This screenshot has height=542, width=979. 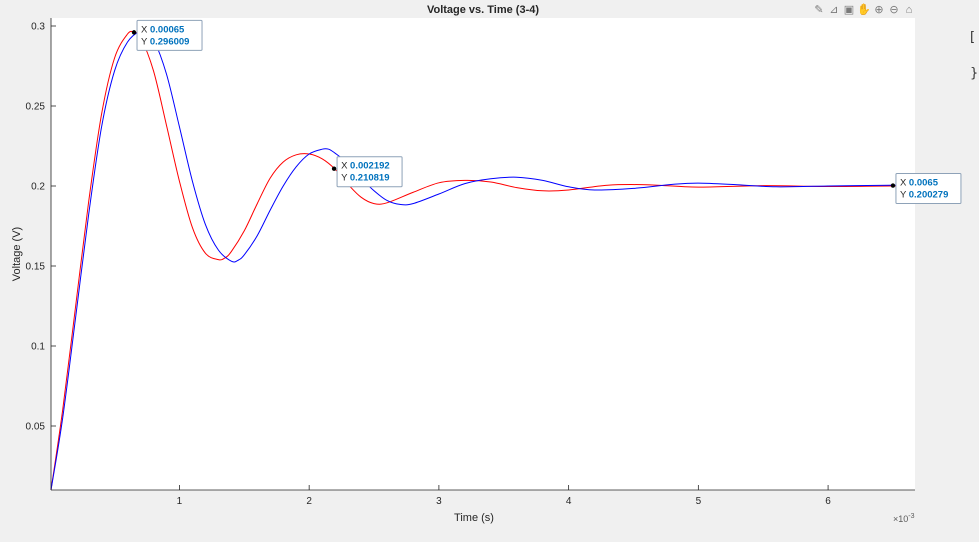 I want to click on zoom-in-icon: ⊕, so click(x=879, y=10).